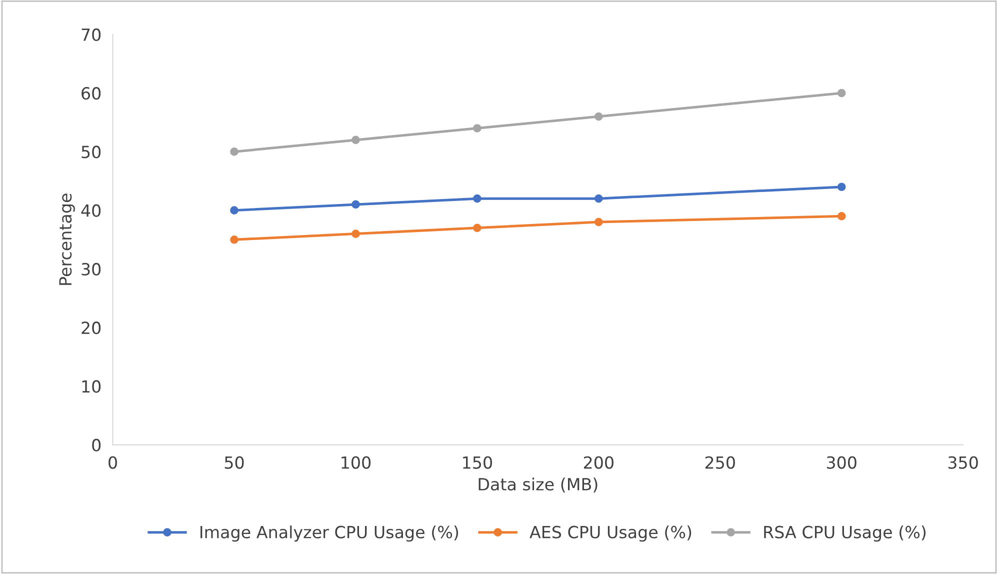  I want to click on y-tick-label: 40, so click(91, 210).